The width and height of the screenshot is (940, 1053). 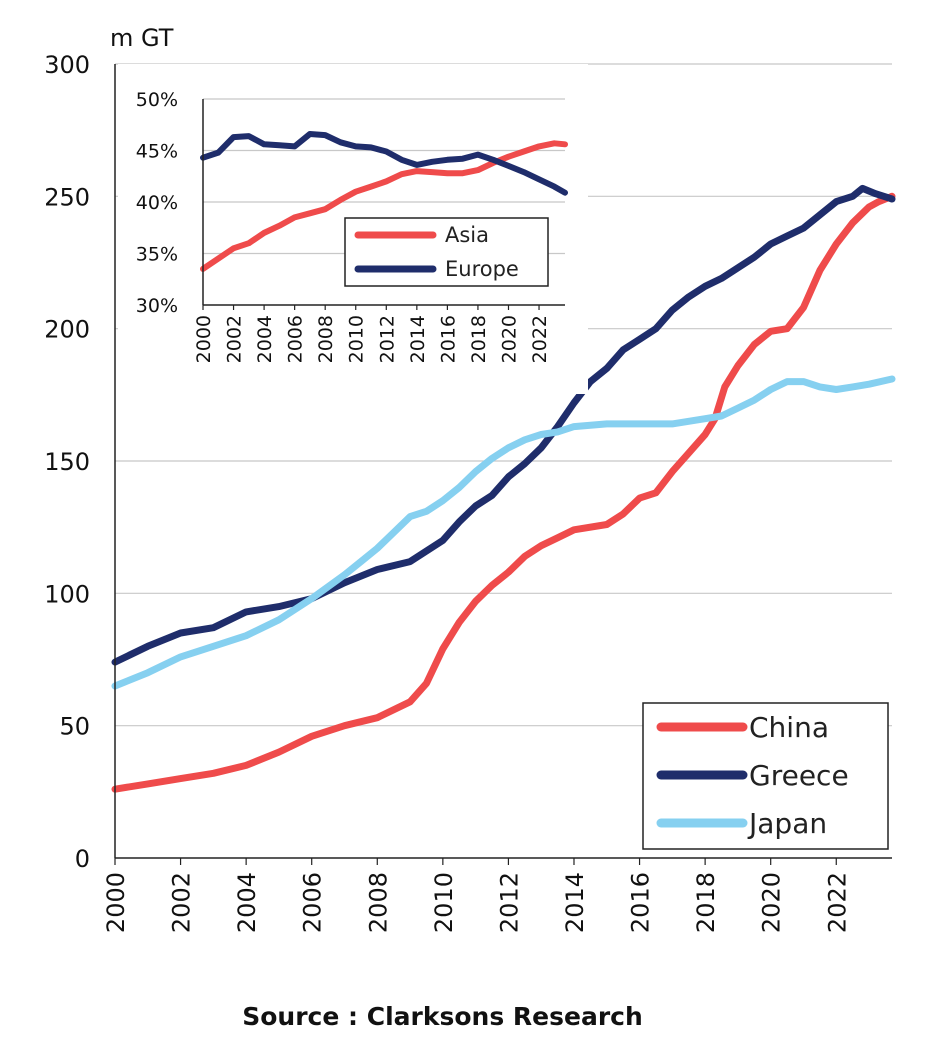 I want to click on y-tick-label: 100, so click(x=67, y=594).